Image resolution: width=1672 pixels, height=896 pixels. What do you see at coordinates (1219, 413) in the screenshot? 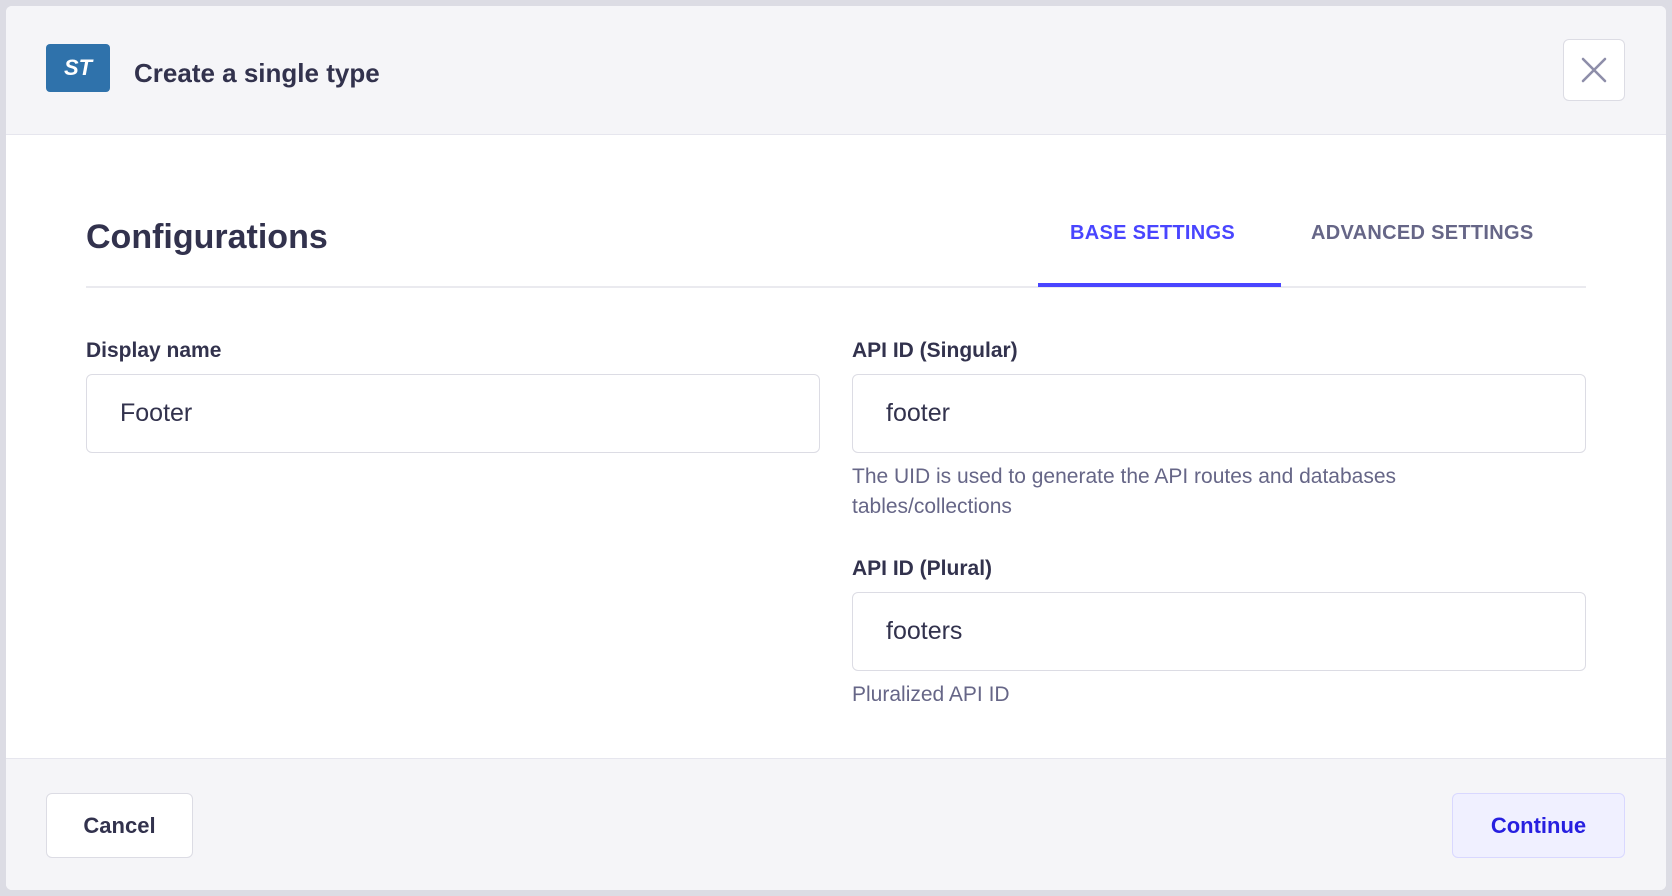
I see `api-id-singular-input: footer` at bounding box center [1219, 413].